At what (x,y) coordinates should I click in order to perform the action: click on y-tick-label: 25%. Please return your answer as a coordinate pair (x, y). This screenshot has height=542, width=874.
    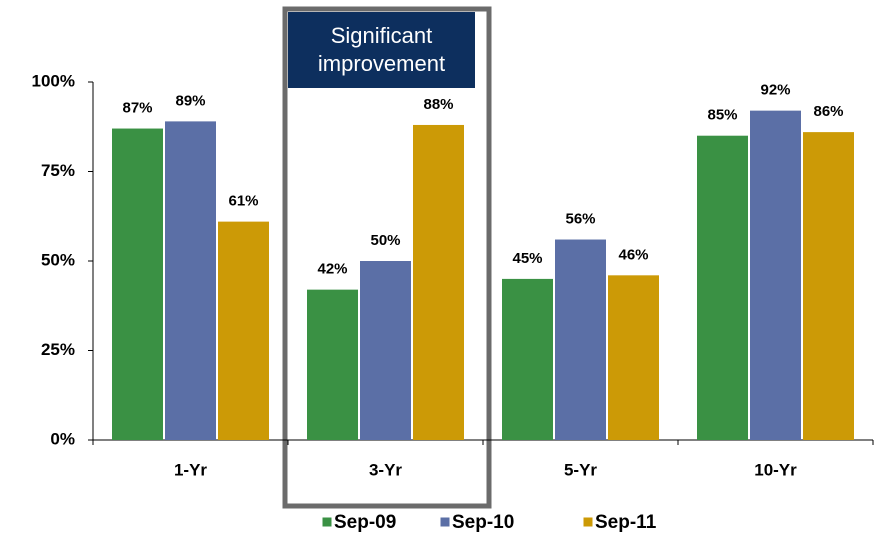
    Looking at the image, I should click on (58, 349).